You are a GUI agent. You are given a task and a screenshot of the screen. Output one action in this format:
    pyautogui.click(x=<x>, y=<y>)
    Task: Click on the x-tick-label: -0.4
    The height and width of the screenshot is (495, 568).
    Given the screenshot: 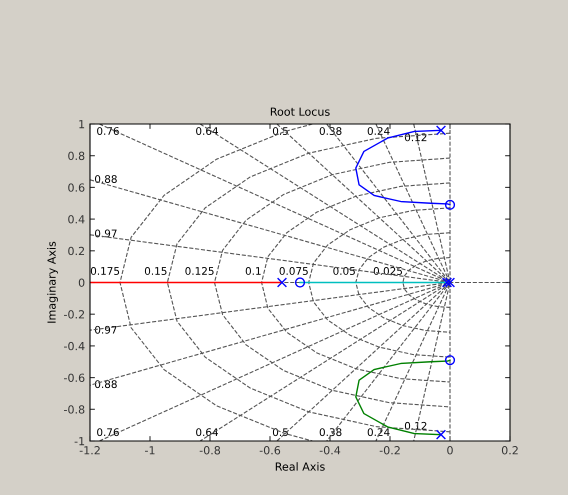 What is the action you would take?
    pyautogui.click(x=330, y=450)
    